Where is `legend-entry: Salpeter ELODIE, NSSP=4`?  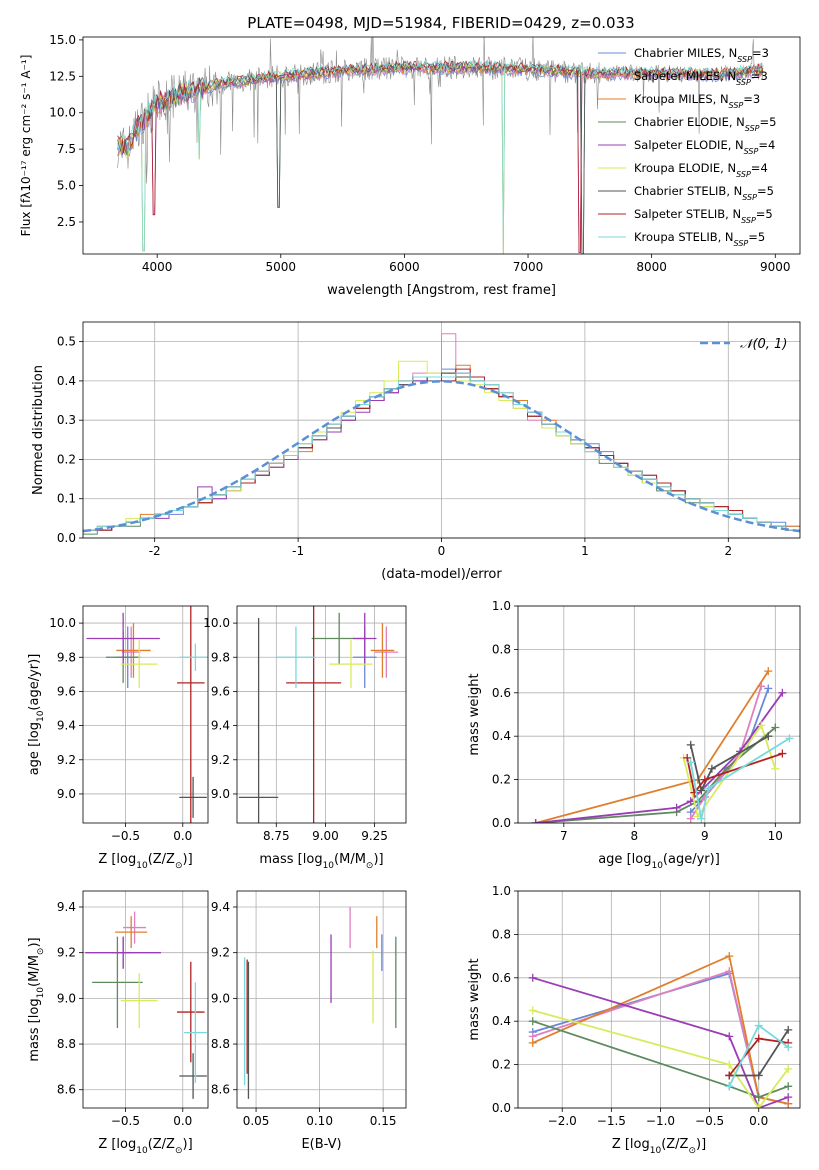
legend-entry: Salpeter ELODIE, NSSP=4 is located at coordinates (704, 147).